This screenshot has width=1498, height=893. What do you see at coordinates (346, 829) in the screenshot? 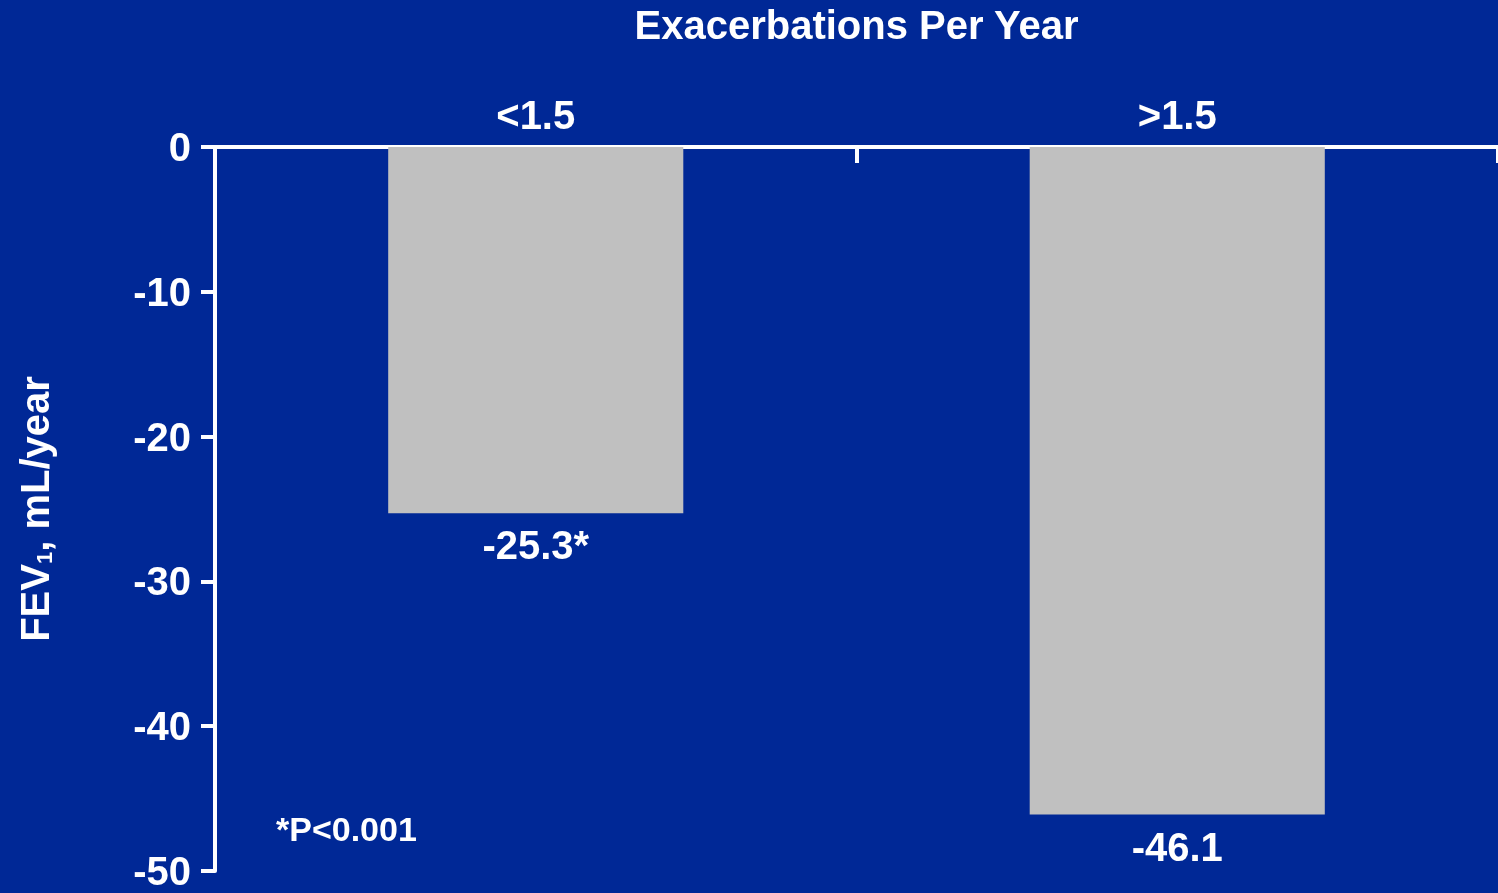
I see `annotation: *P<0.001` at bounding box center [346, 829].